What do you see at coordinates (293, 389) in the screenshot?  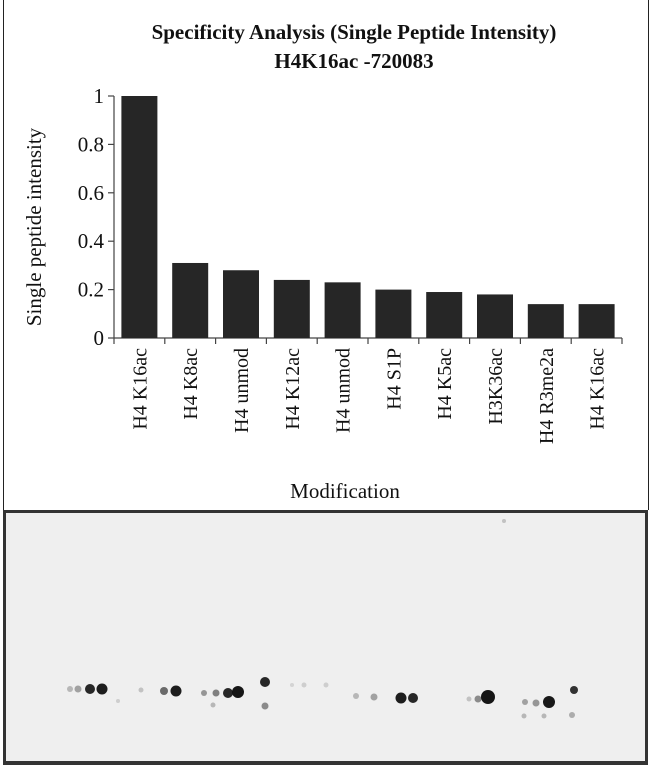 I see `x-tick-label: H4 K12ac` at bounding box center [293, 389].